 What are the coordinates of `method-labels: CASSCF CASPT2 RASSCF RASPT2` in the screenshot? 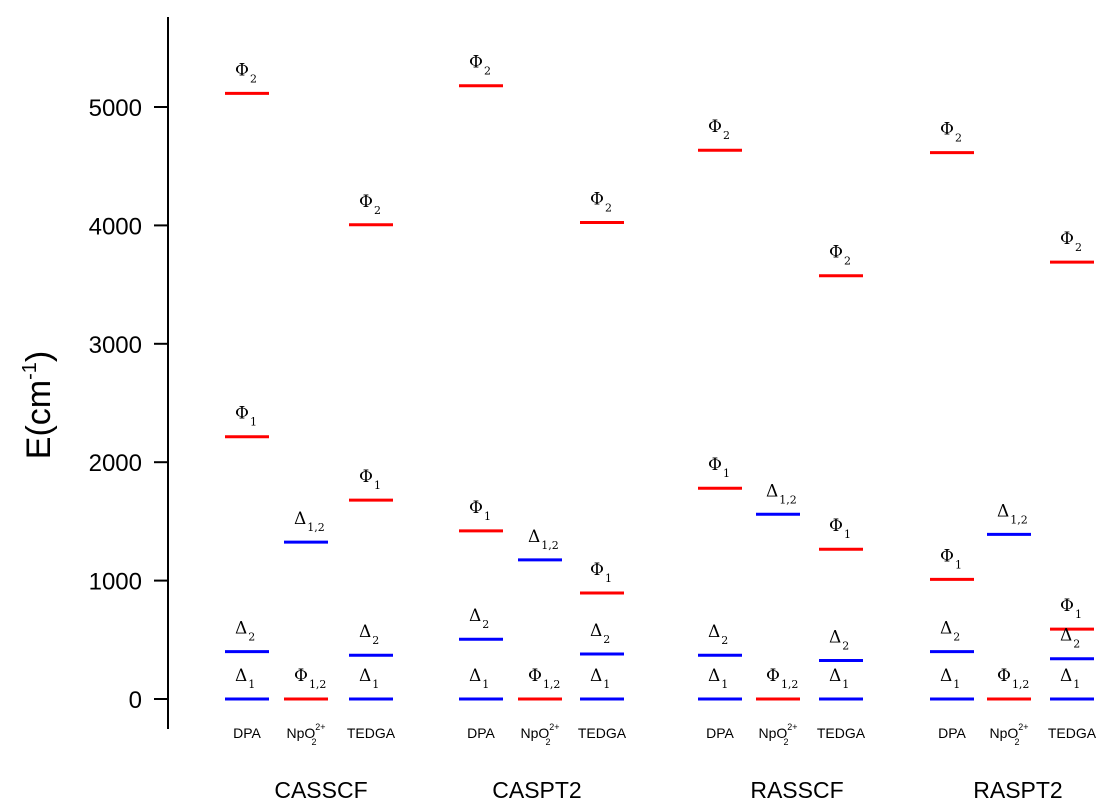 It's located at (668, 790).